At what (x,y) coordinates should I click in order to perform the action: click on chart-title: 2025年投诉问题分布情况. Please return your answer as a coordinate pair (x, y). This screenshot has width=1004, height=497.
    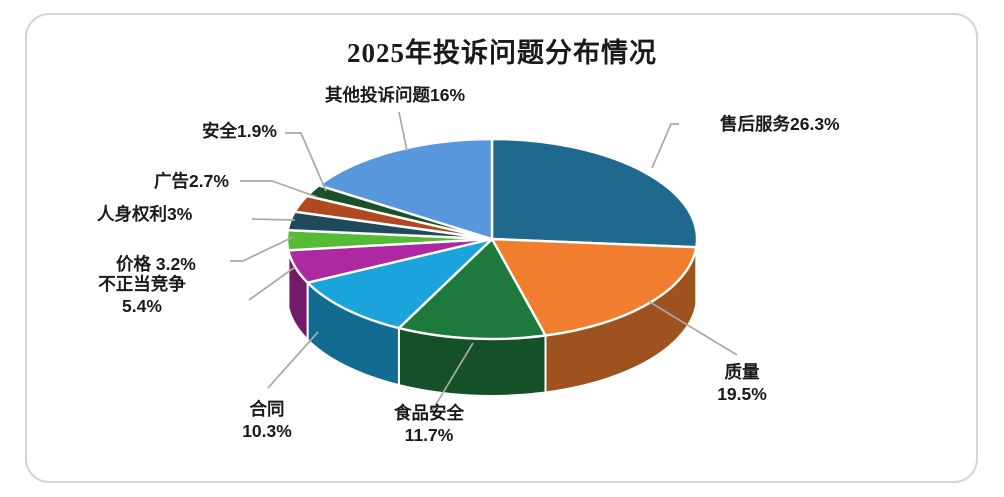
    Looking at the image, I should click on (502, 53).